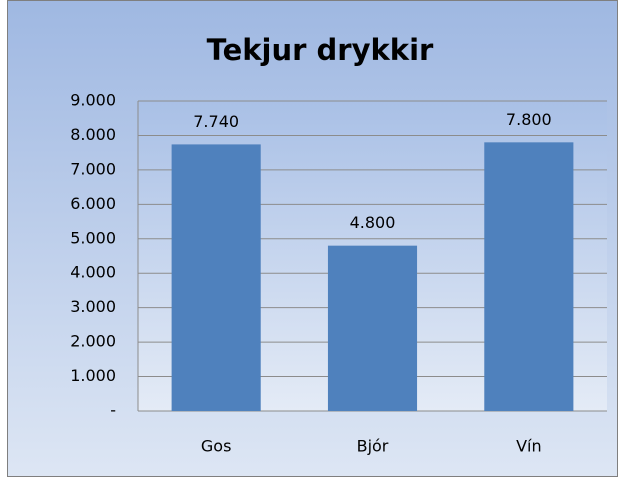  Describe the element at coordinates (93, 168) in the screenshot. I see `y-tick-label: 7.000` at that location.